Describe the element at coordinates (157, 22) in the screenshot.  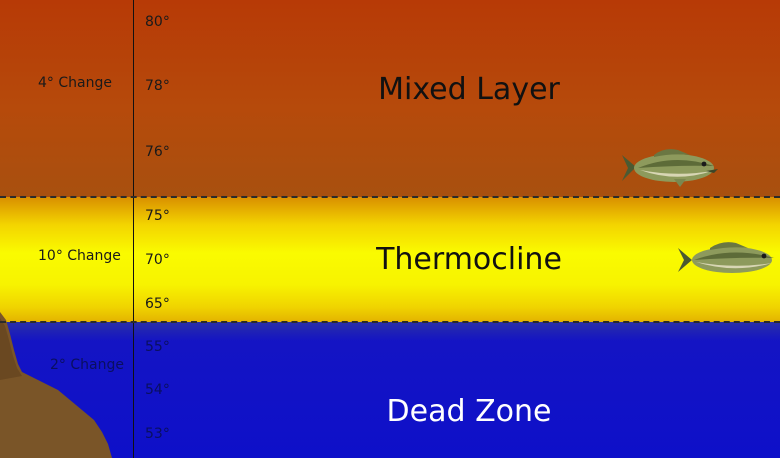
I see `temp-label: 80°` at that location.